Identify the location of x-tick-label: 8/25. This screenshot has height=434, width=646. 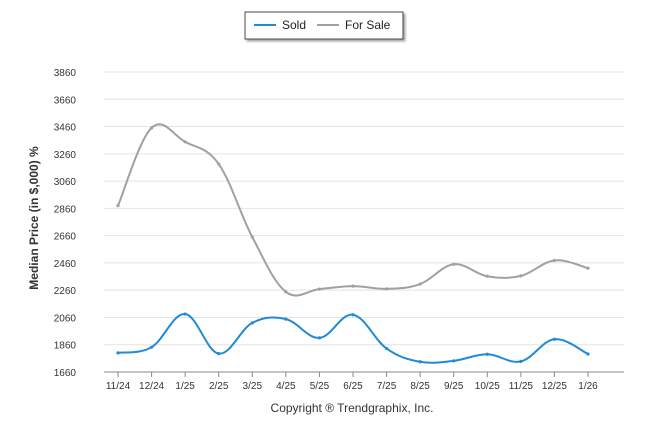
(420, 386).